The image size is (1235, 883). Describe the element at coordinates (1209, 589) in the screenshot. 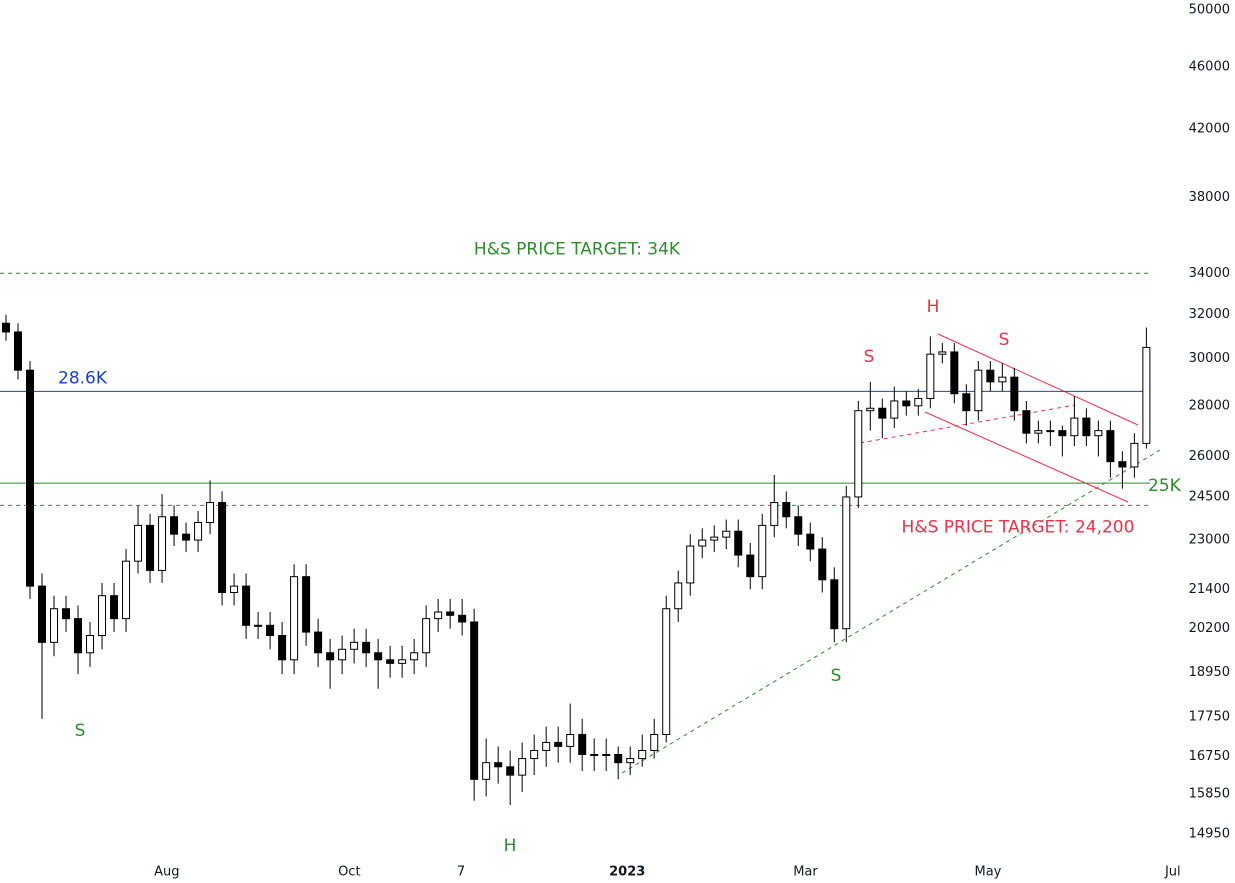

I see `y-tick-label: 21400` at that location.